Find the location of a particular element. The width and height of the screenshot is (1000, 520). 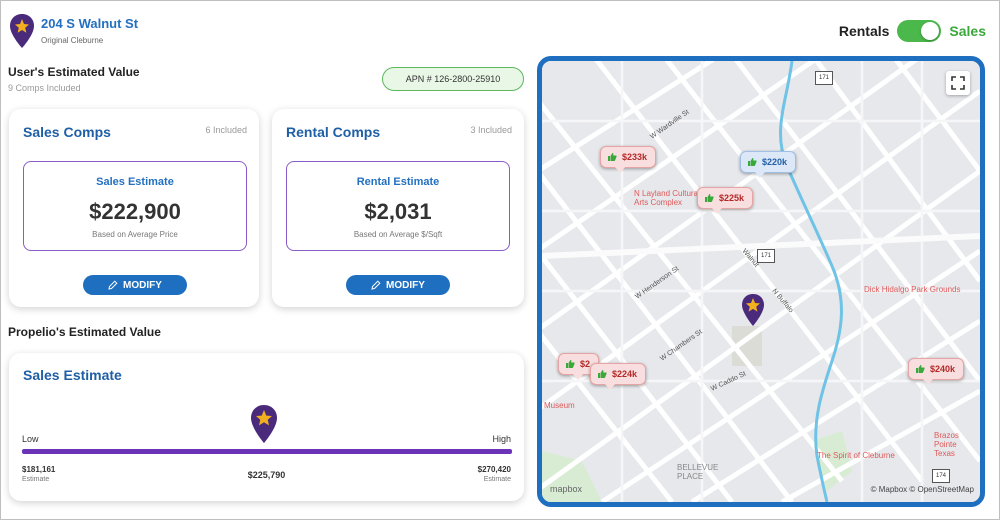

comp-price: $224k is located at coordinates (625, 374).